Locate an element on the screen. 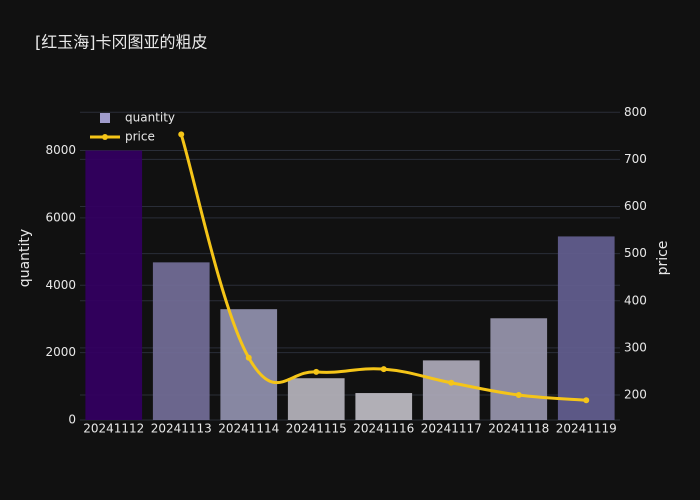 Image resolution: width=700 pixels, height=500 pixels. x-tick-label: 20241116 is located at coordinates (383, 429).